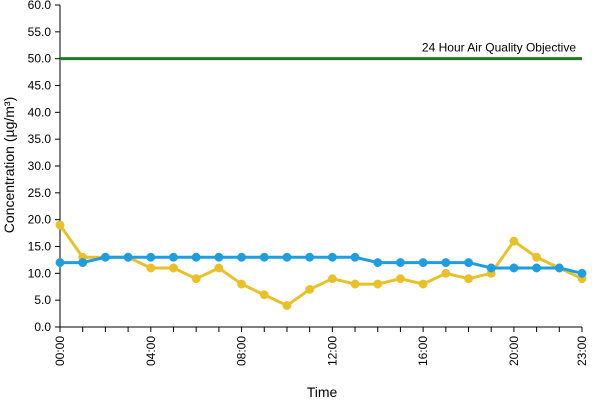  Describe the element at coordinates (582, 351) in the screenshot. I see `x-tick-label: 23:00` at that location.